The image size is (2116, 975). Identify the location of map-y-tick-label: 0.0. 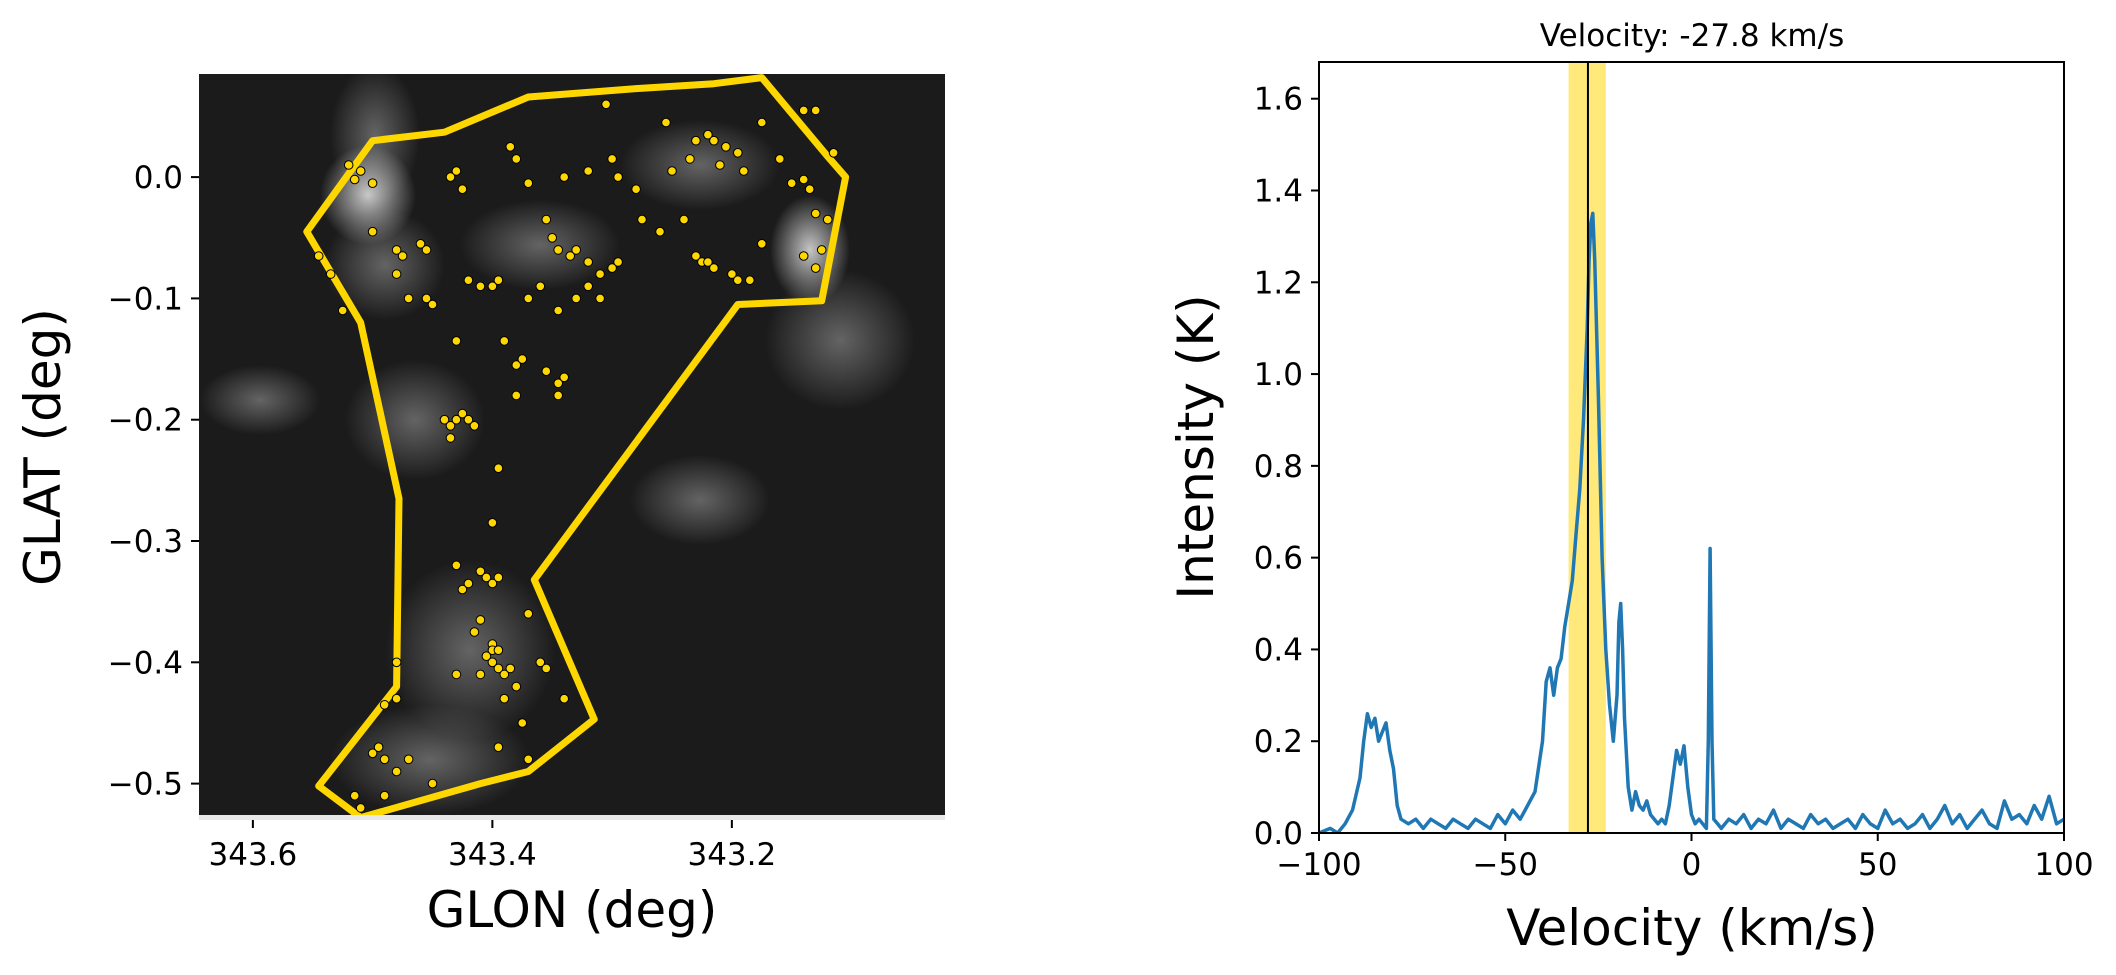
(158, 178).